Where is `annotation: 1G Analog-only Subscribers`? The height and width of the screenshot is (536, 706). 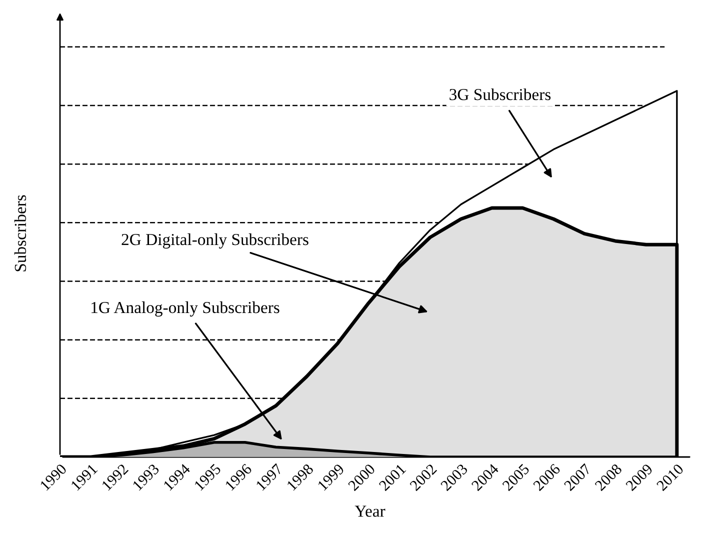 annotation: 1G Analog-only Subscribers is located at coordinates (186, 309).